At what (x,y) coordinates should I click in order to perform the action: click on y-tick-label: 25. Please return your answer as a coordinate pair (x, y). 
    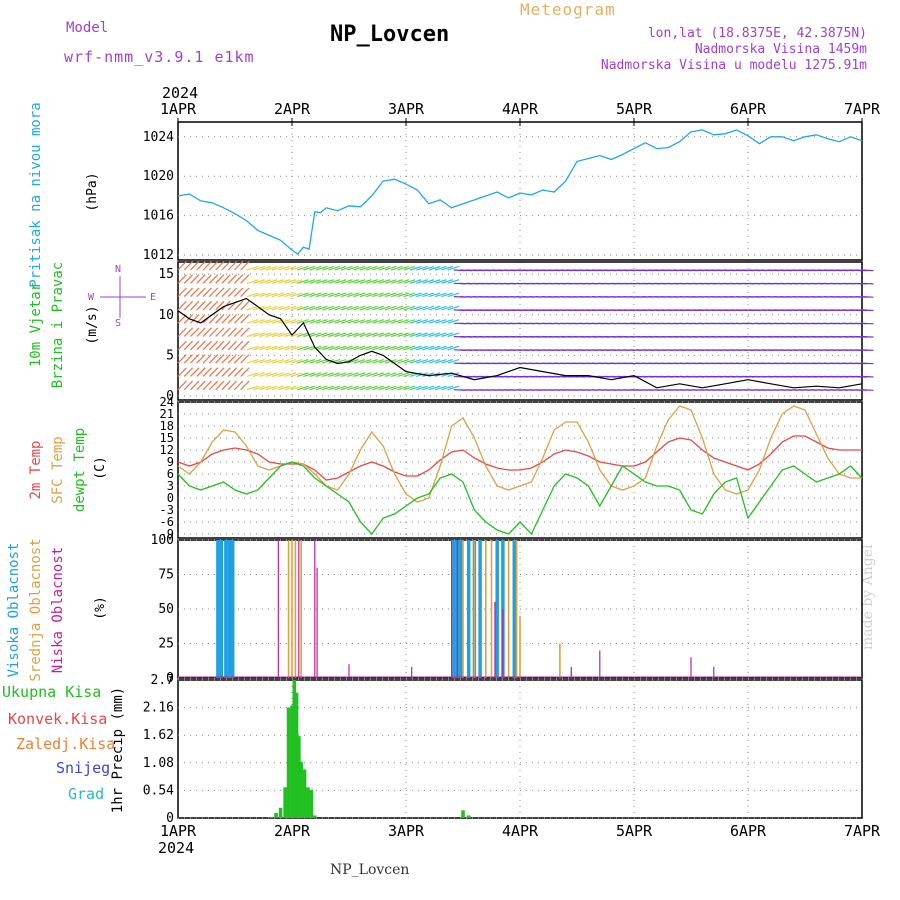
    Looking at the image, I should click on (166, 644).